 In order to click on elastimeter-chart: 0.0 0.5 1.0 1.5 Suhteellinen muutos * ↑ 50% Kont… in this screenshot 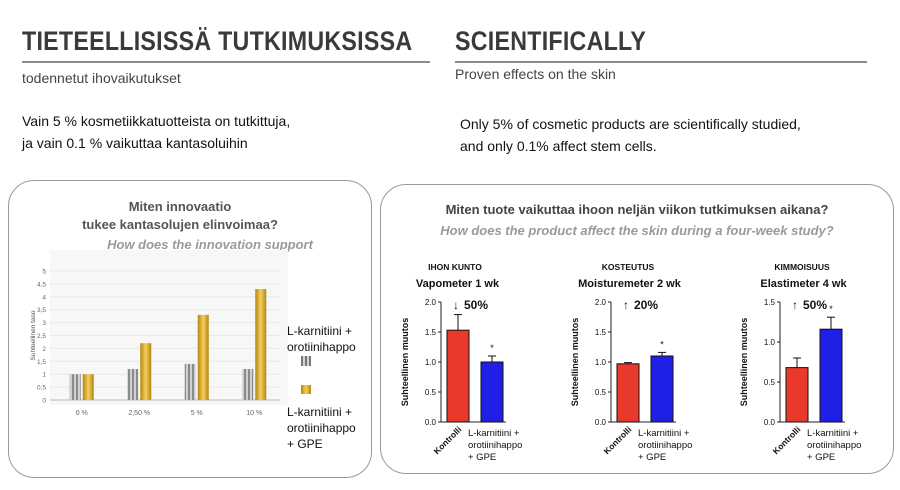, I will do `click(800, 380)`.